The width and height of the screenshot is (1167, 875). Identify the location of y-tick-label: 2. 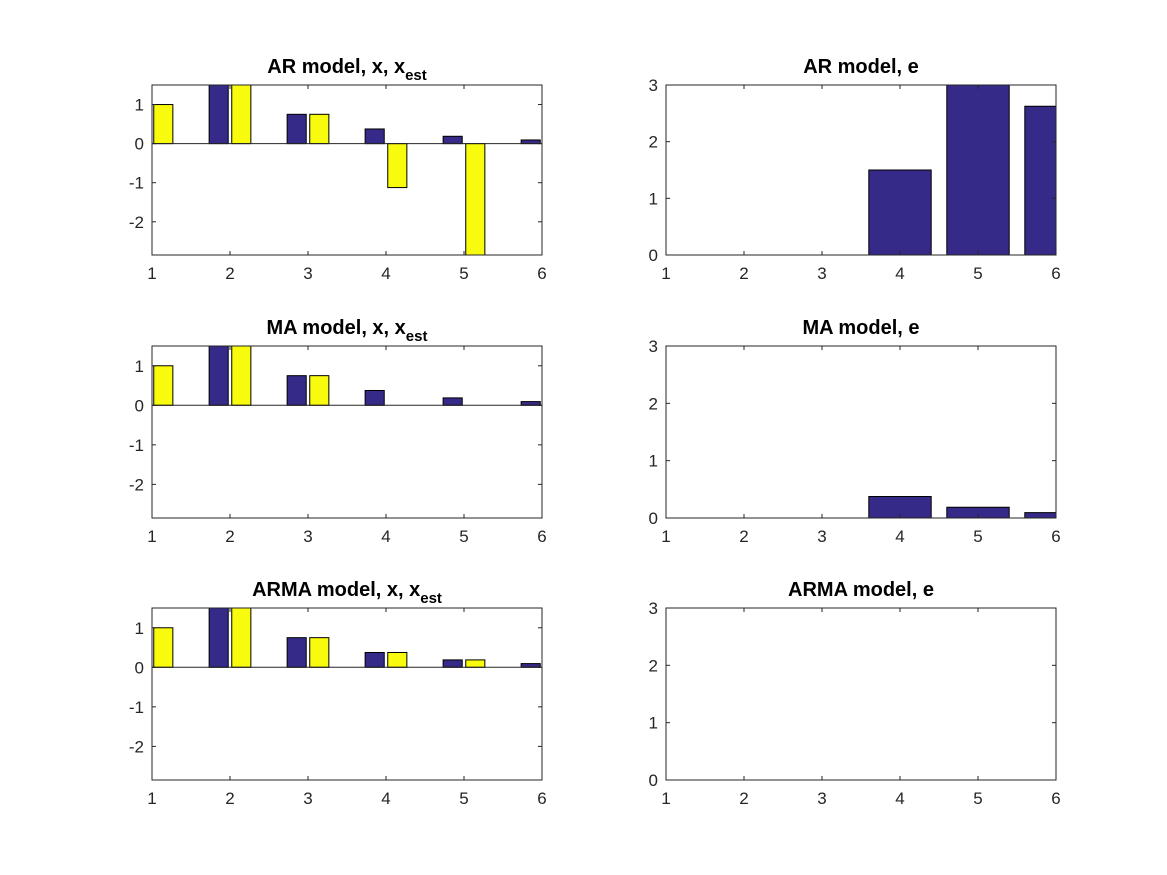
(653, 142).